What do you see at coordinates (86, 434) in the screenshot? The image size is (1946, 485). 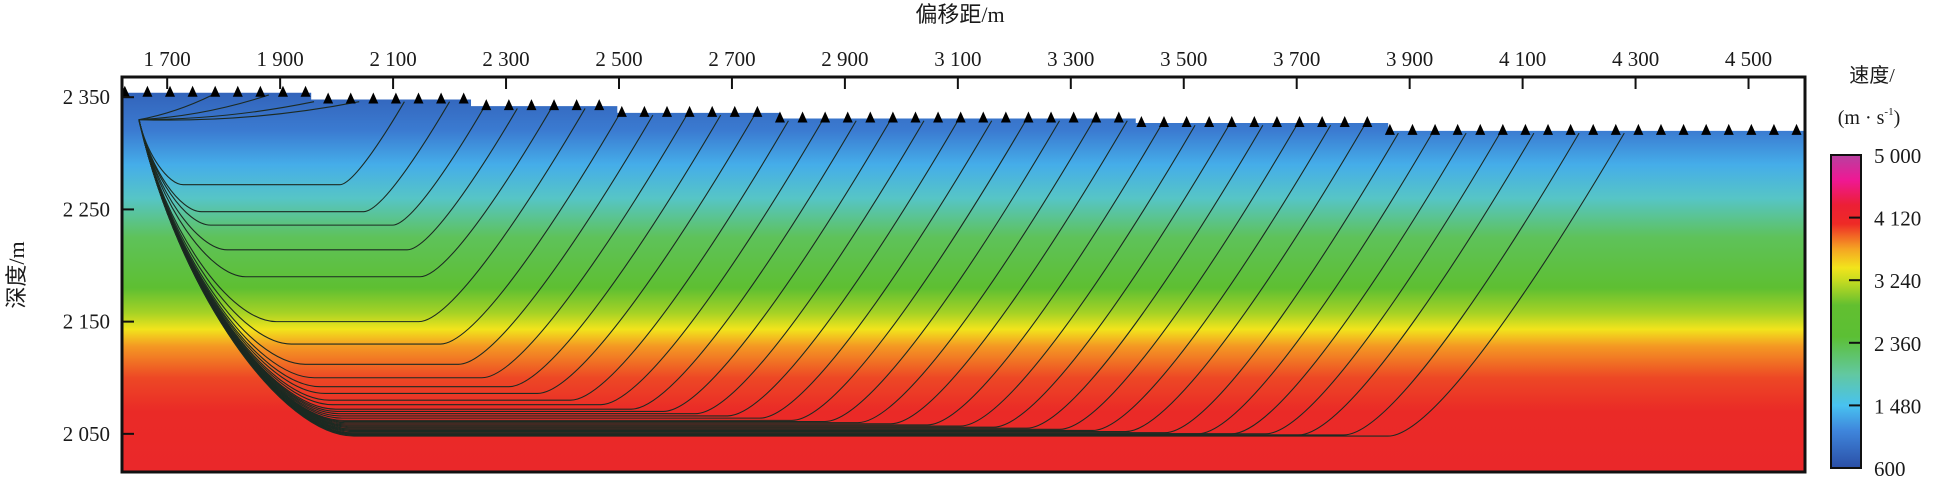 I see `y-tick-label: 2 050` at bounding box center [86, 434].